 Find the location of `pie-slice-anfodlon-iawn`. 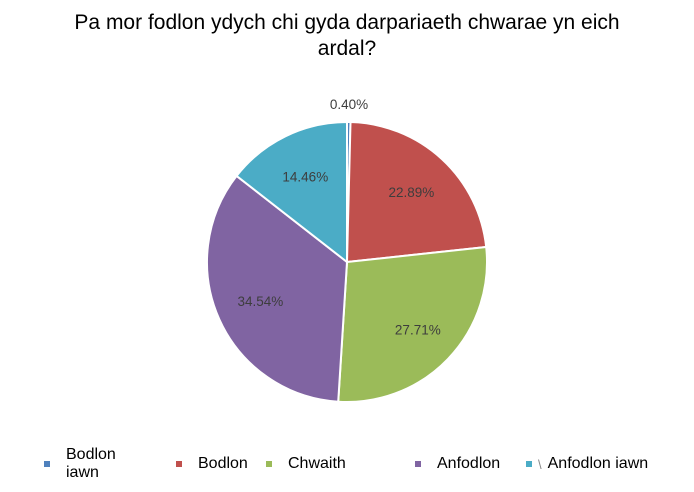

pie-slice-anfodlon-iawn is located at coordinates (291, 192).